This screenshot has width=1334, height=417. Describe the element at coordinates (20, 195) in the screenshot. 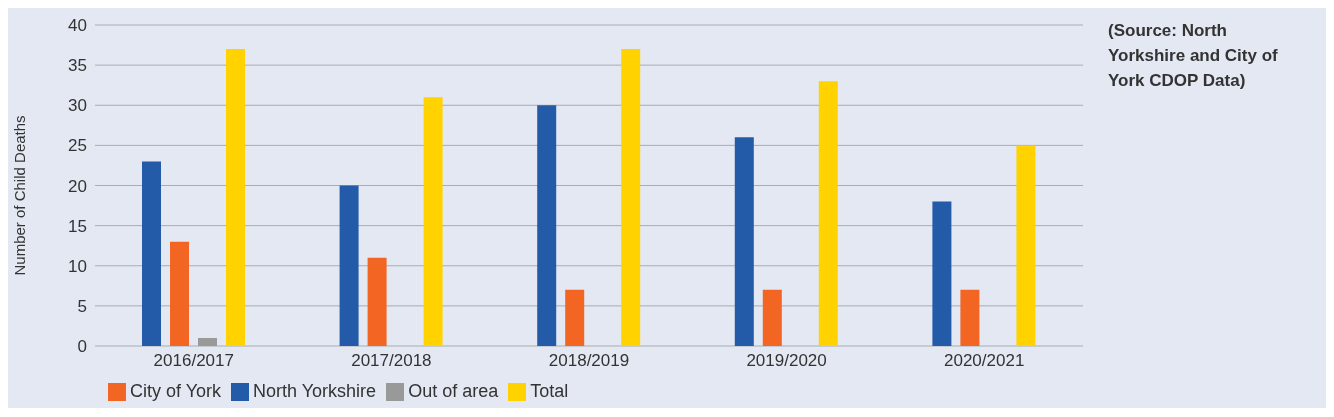

I see `y-axis-title: Number of Child Deaths` at that location.